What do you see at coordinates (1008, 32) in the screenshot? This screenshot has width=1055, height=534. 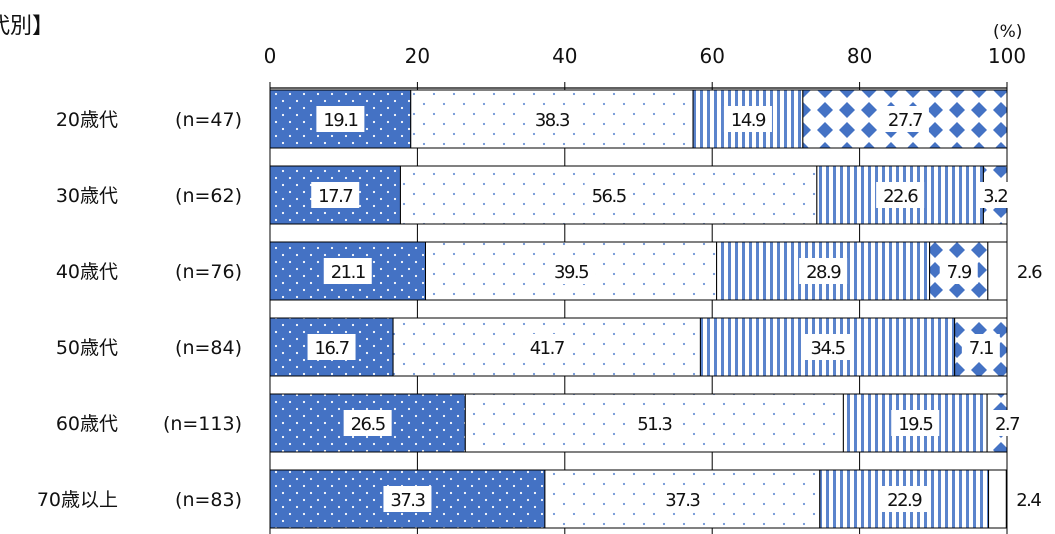 I see `unit-label: (%)` at bounding box center [1008, 32].